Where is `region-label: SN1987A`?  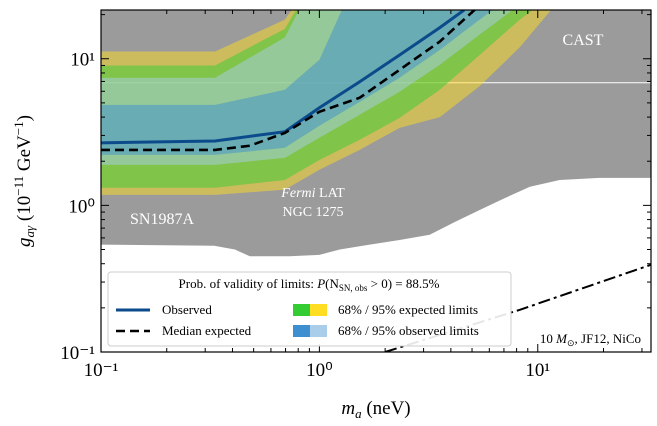
region-label: SN1987A is located at coordinates (162, 219).